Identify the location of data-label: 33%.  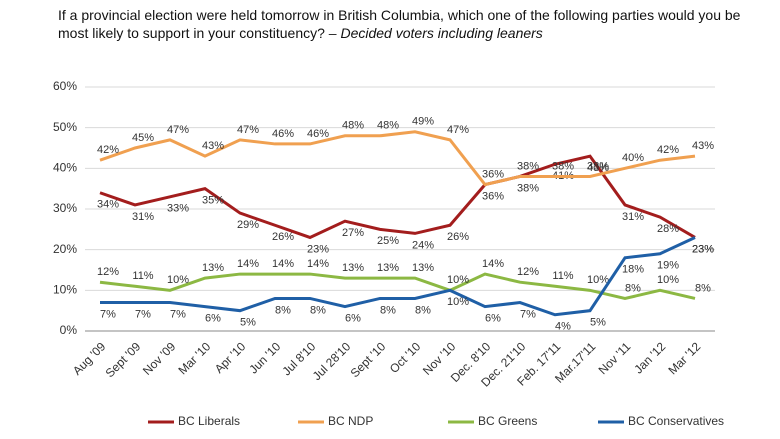
(178, 209).